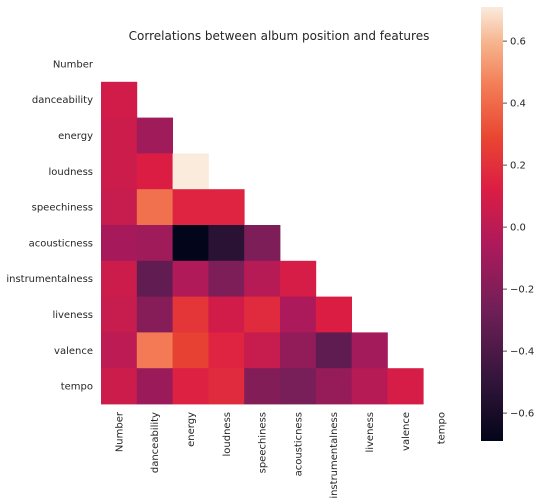 The height and width of the screenshot is (504, 540). I want to click on heatmap-cell-loudness-Number, so click(119, 171).